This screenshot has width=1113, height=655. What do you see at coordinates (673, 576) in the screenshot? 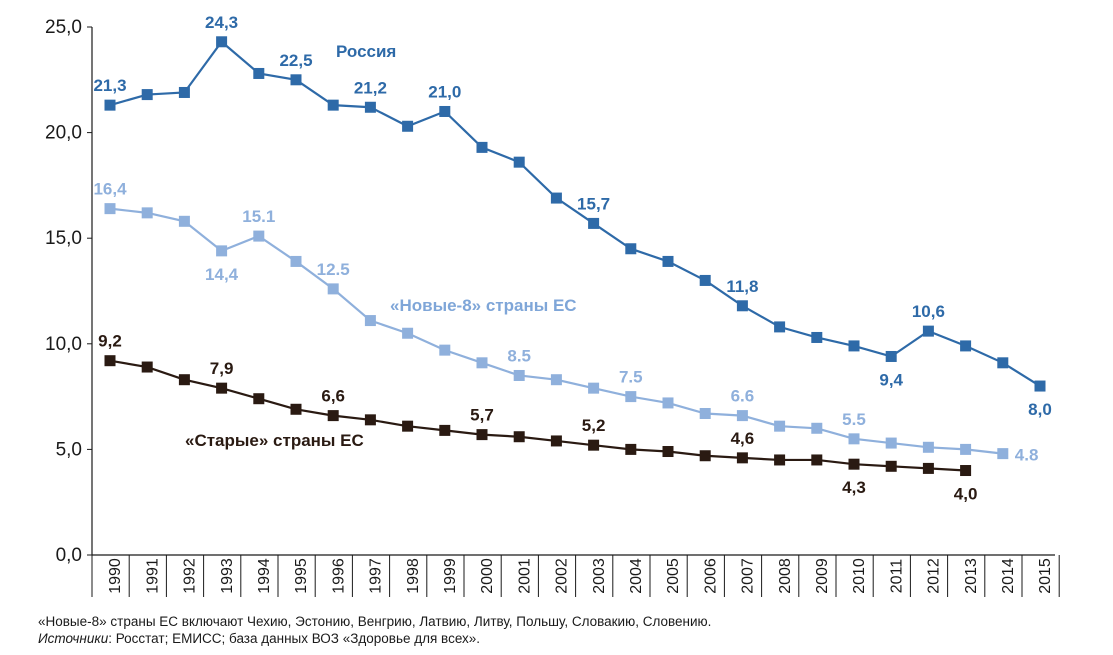
I see `x-tick-label: 2005` at bounding box center [673, 576].